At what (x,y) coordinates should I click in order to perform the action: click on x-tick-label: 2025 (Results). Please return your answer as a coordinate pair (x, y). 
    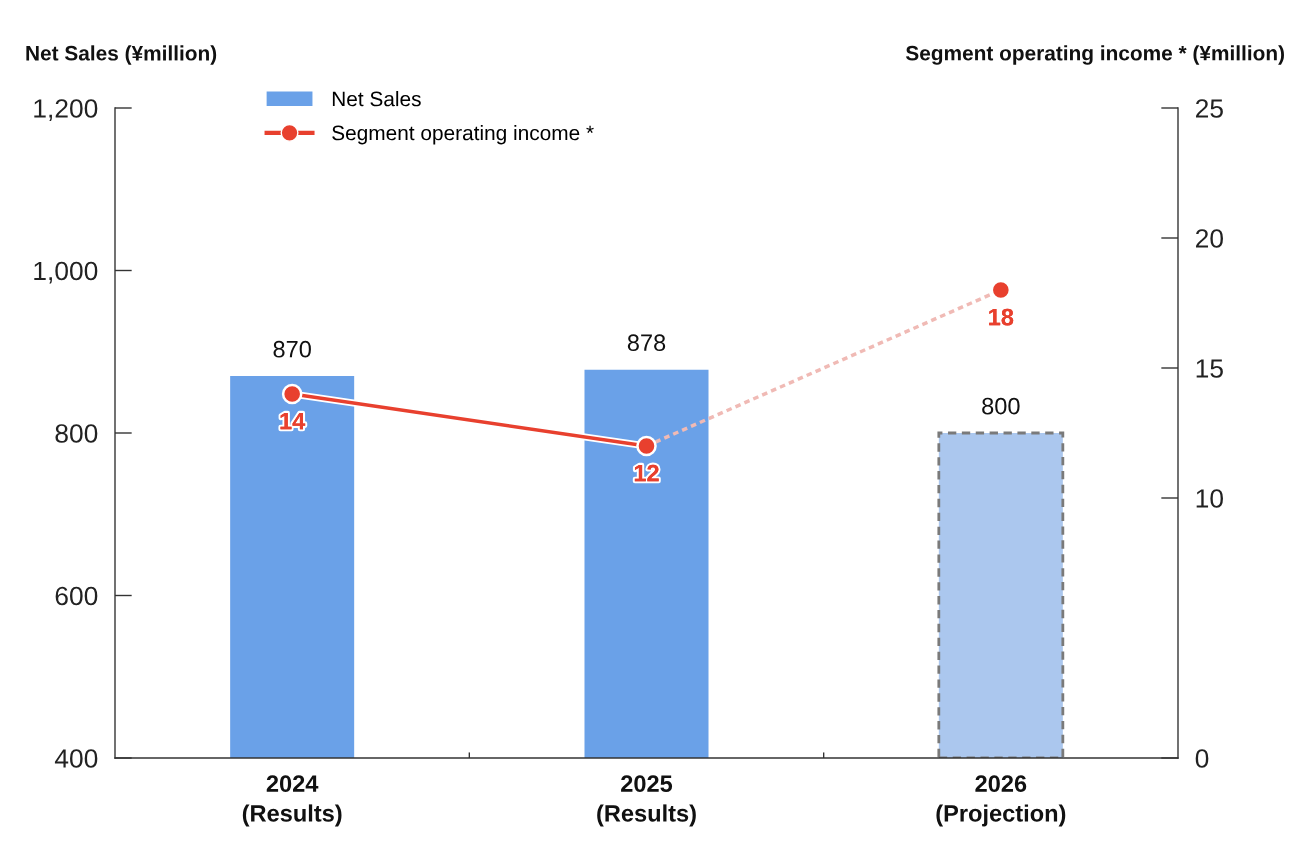
    Looking at the image, I should click on (646, 801).